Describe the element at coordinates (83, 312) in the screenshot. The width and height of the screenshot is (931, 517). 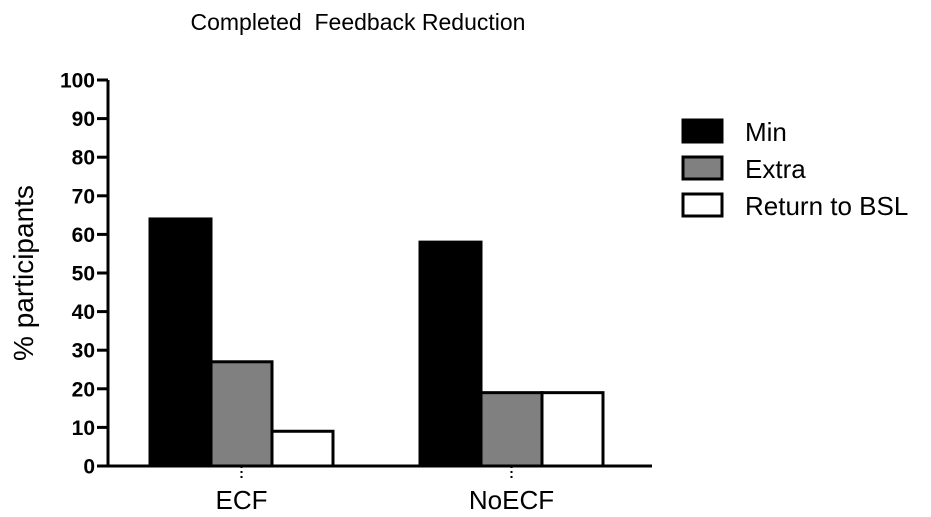
I see `y-tick-label: 40` at that location.